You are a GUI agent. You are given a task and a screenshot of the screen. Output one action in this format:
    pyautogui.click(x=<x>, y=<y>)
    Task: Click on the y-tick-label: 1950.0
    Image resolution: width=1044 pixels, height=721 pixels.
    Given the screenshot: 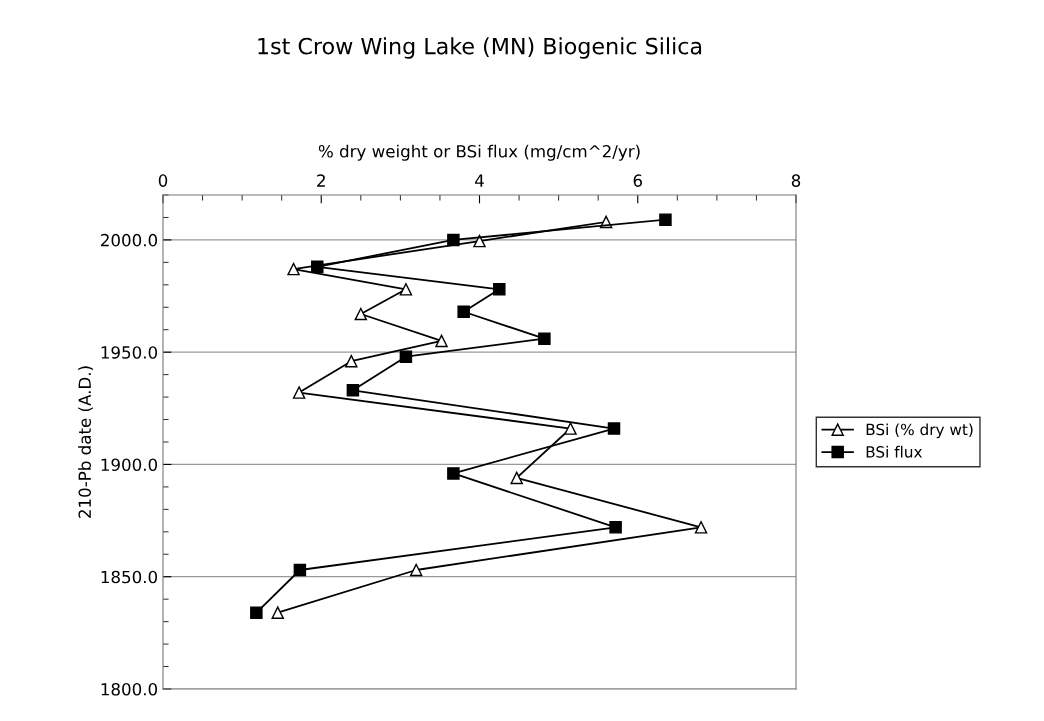 What is the action you would take?
    pyautogui.click(x=129, y=352)
    